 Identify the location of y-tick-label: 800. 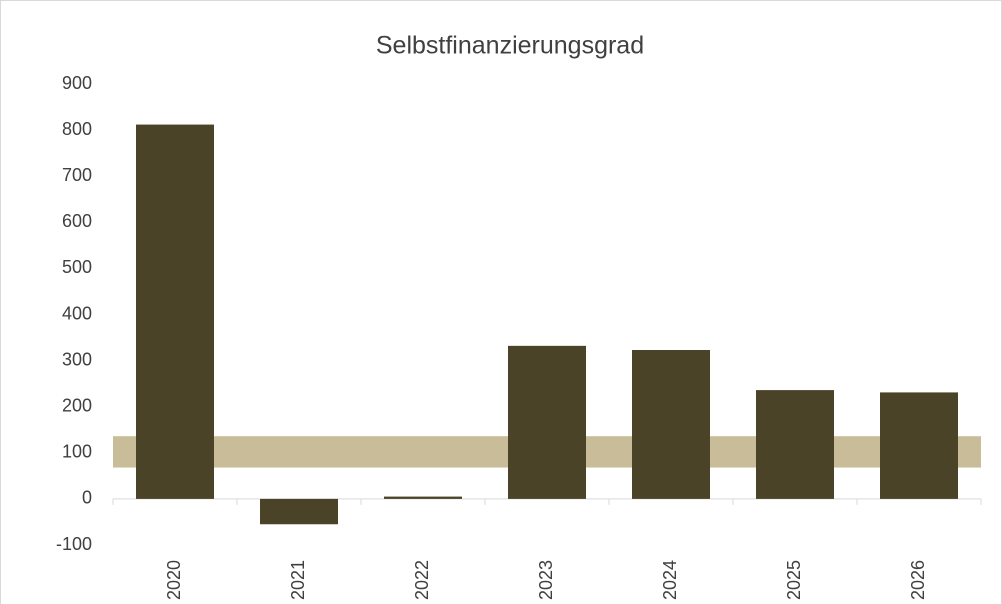
(77, 129).